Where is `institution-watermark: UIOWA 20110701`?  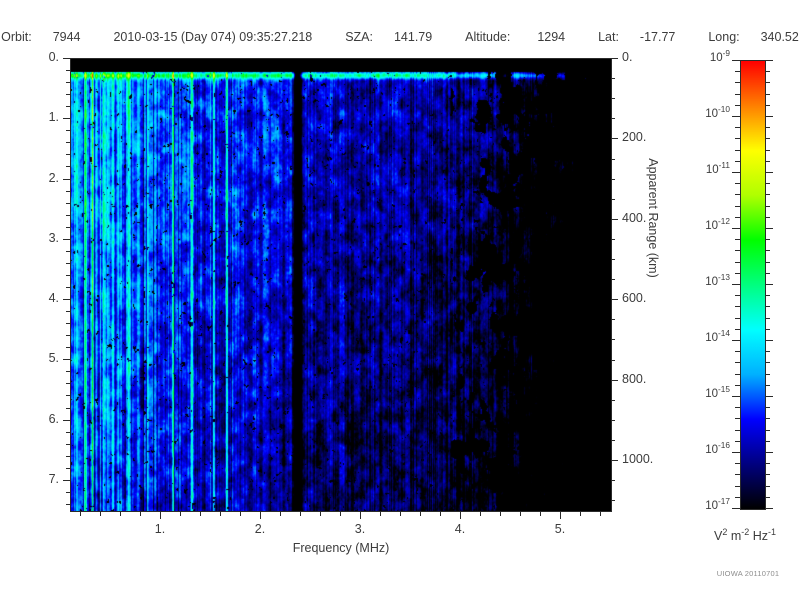 institution-watermark: UIOWA 20110701 is located at coordinates (748, 573).